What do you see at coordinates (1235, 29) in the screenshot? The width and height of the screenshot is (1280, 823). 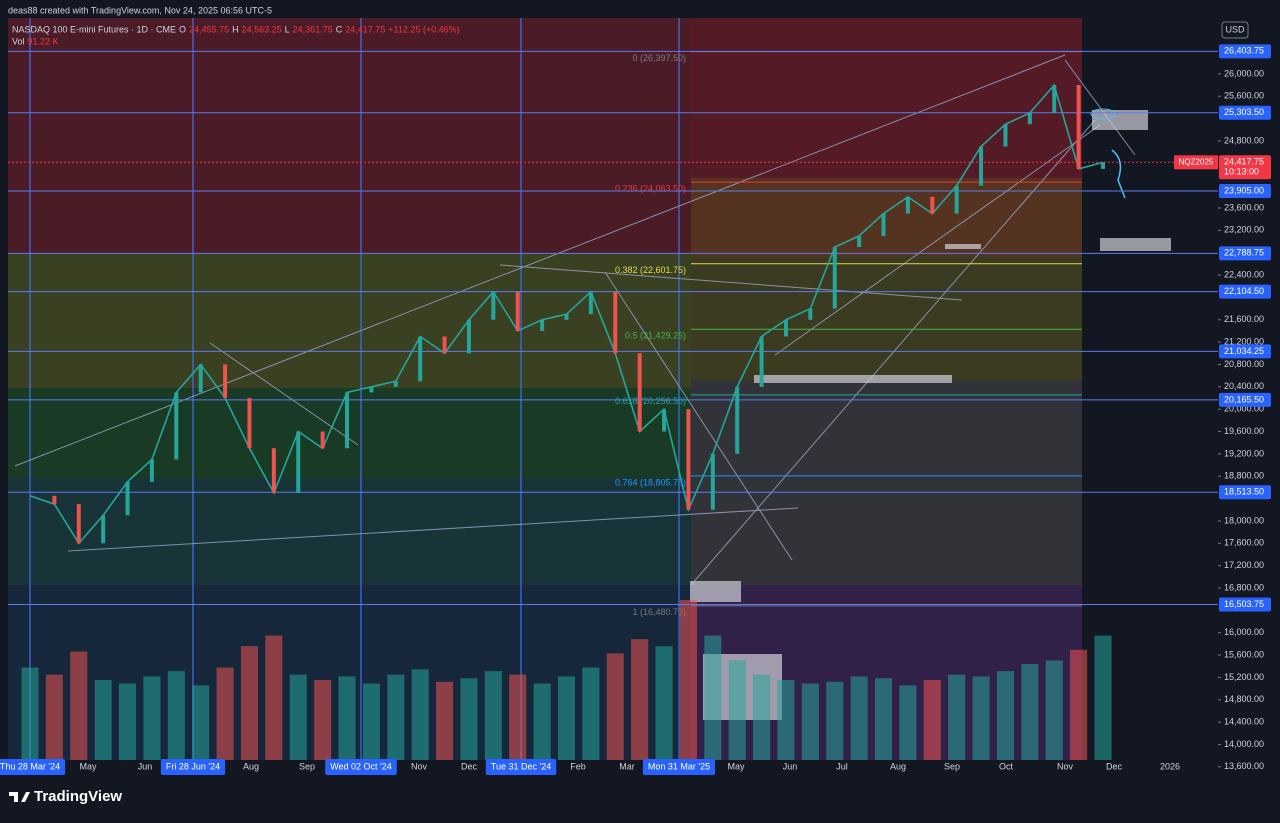 I see `currency: USD` at bounding box center [1235, 29].